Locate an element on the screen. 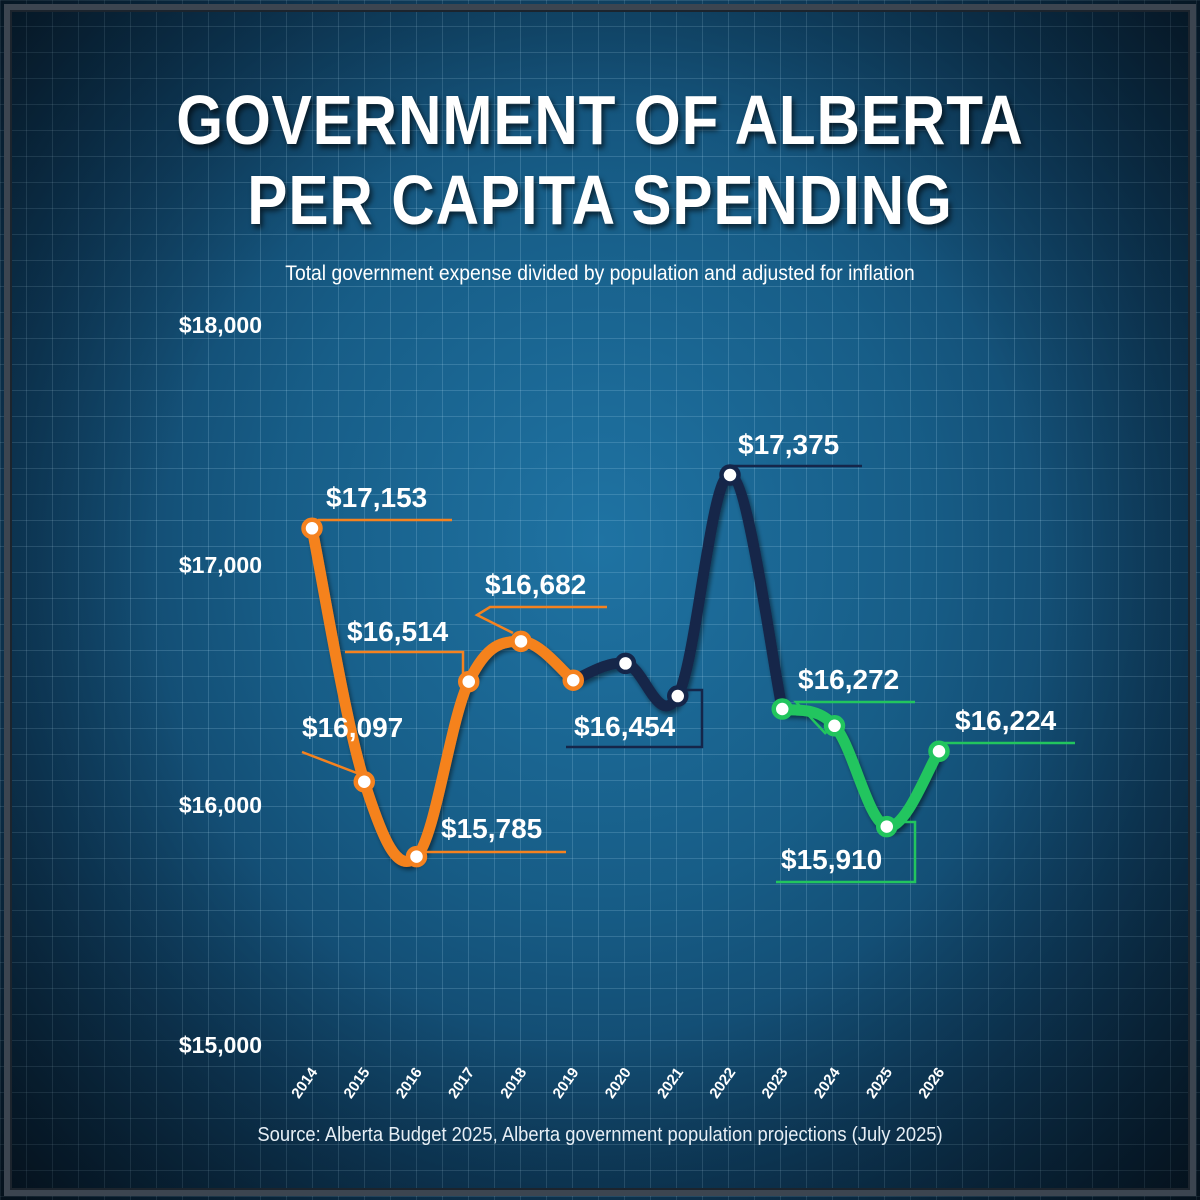 This screenshot has height=1200, width=1200. data-label: $16,514 is located at coordinates (398, 631).